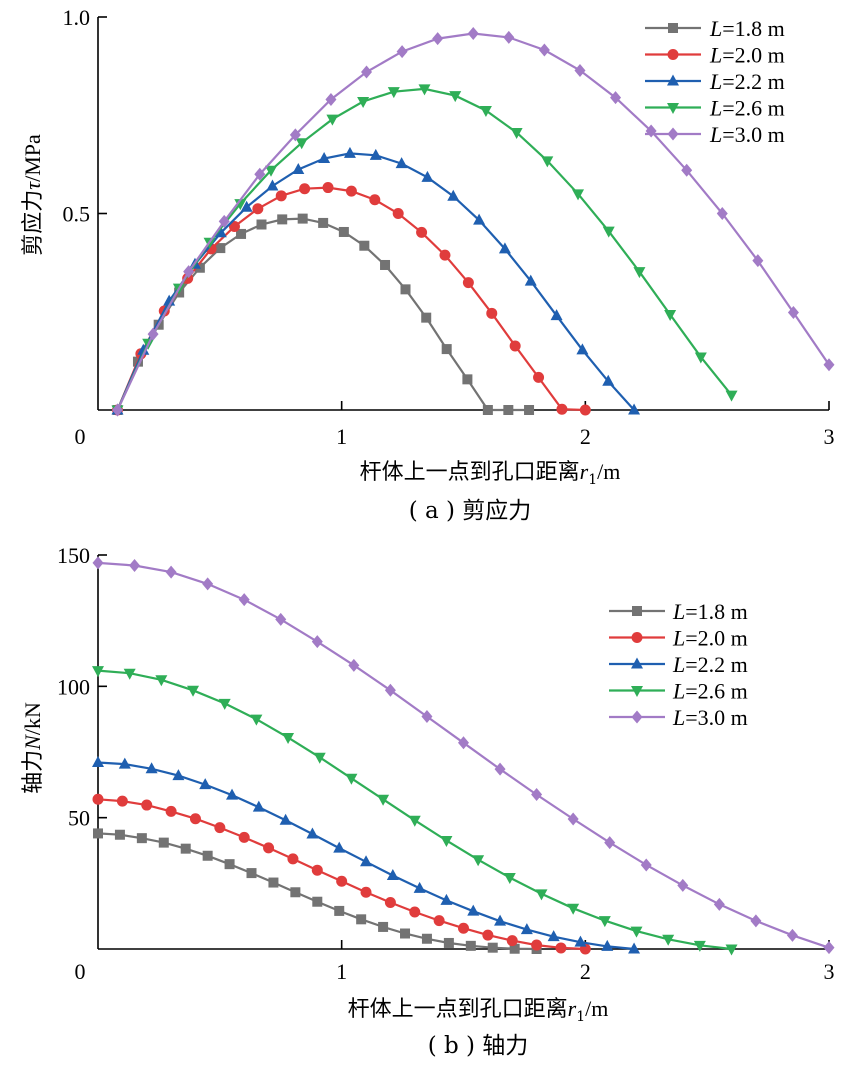  Describe the element at coordinates (33, 748) in the screenshot. I see `y-axis-title-b: 轴力N/kN` at that location.